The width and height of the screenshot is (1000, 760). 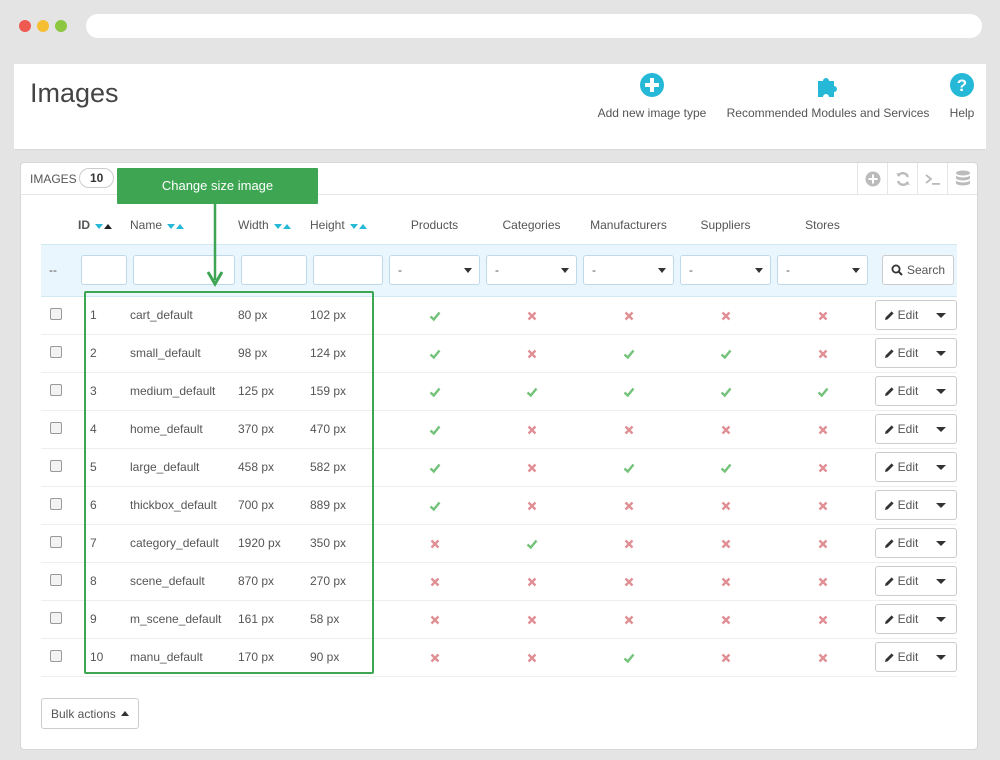 What do you see at coordinates (725, 270) in the screenshot?
I see `suppliers-filter-select: -` at bounding box center [725, 270].